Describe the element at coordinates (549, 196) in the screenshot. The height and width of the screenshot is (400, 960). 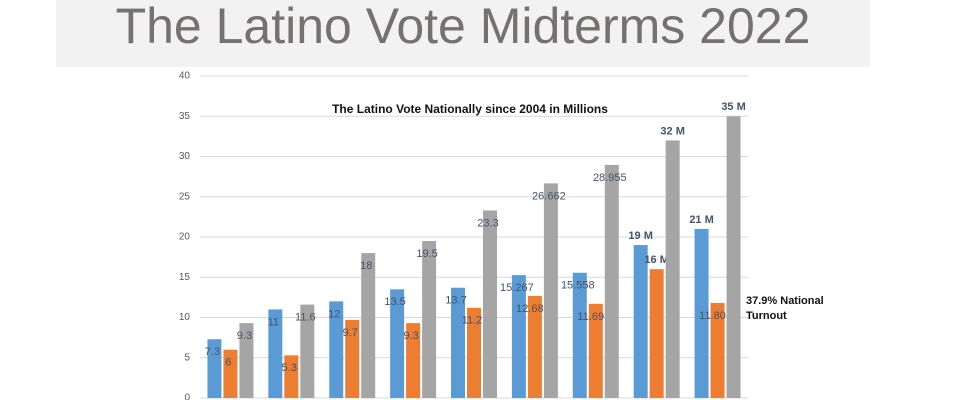
I see `data-label: 26.662` at that location.